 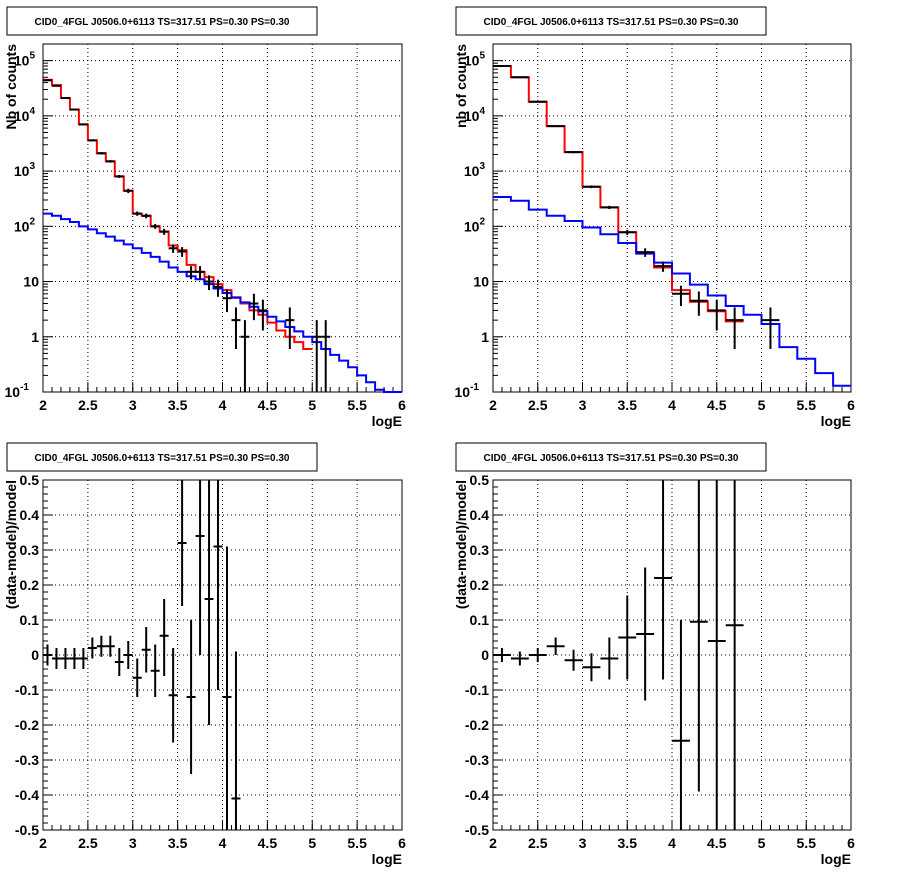 What do you see at coordinates (27, 725) in the screenshot?
I see `y-tick-label: -0.2` at bounding box center [27, 725].